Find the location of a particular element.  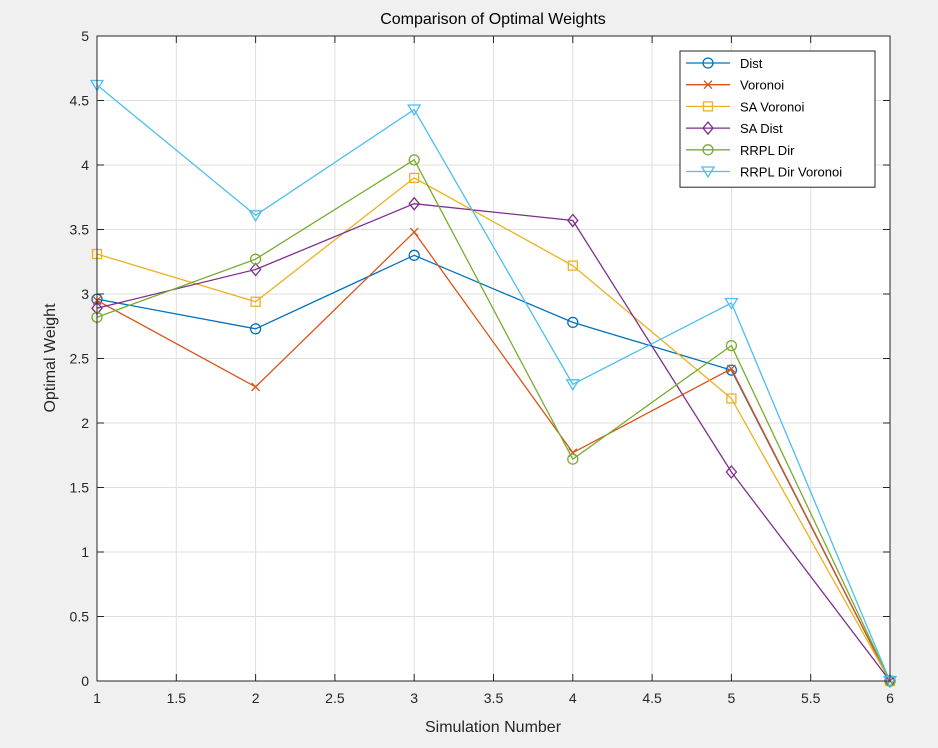

y-tick-label: 2 is located at coordinates (85, 423).